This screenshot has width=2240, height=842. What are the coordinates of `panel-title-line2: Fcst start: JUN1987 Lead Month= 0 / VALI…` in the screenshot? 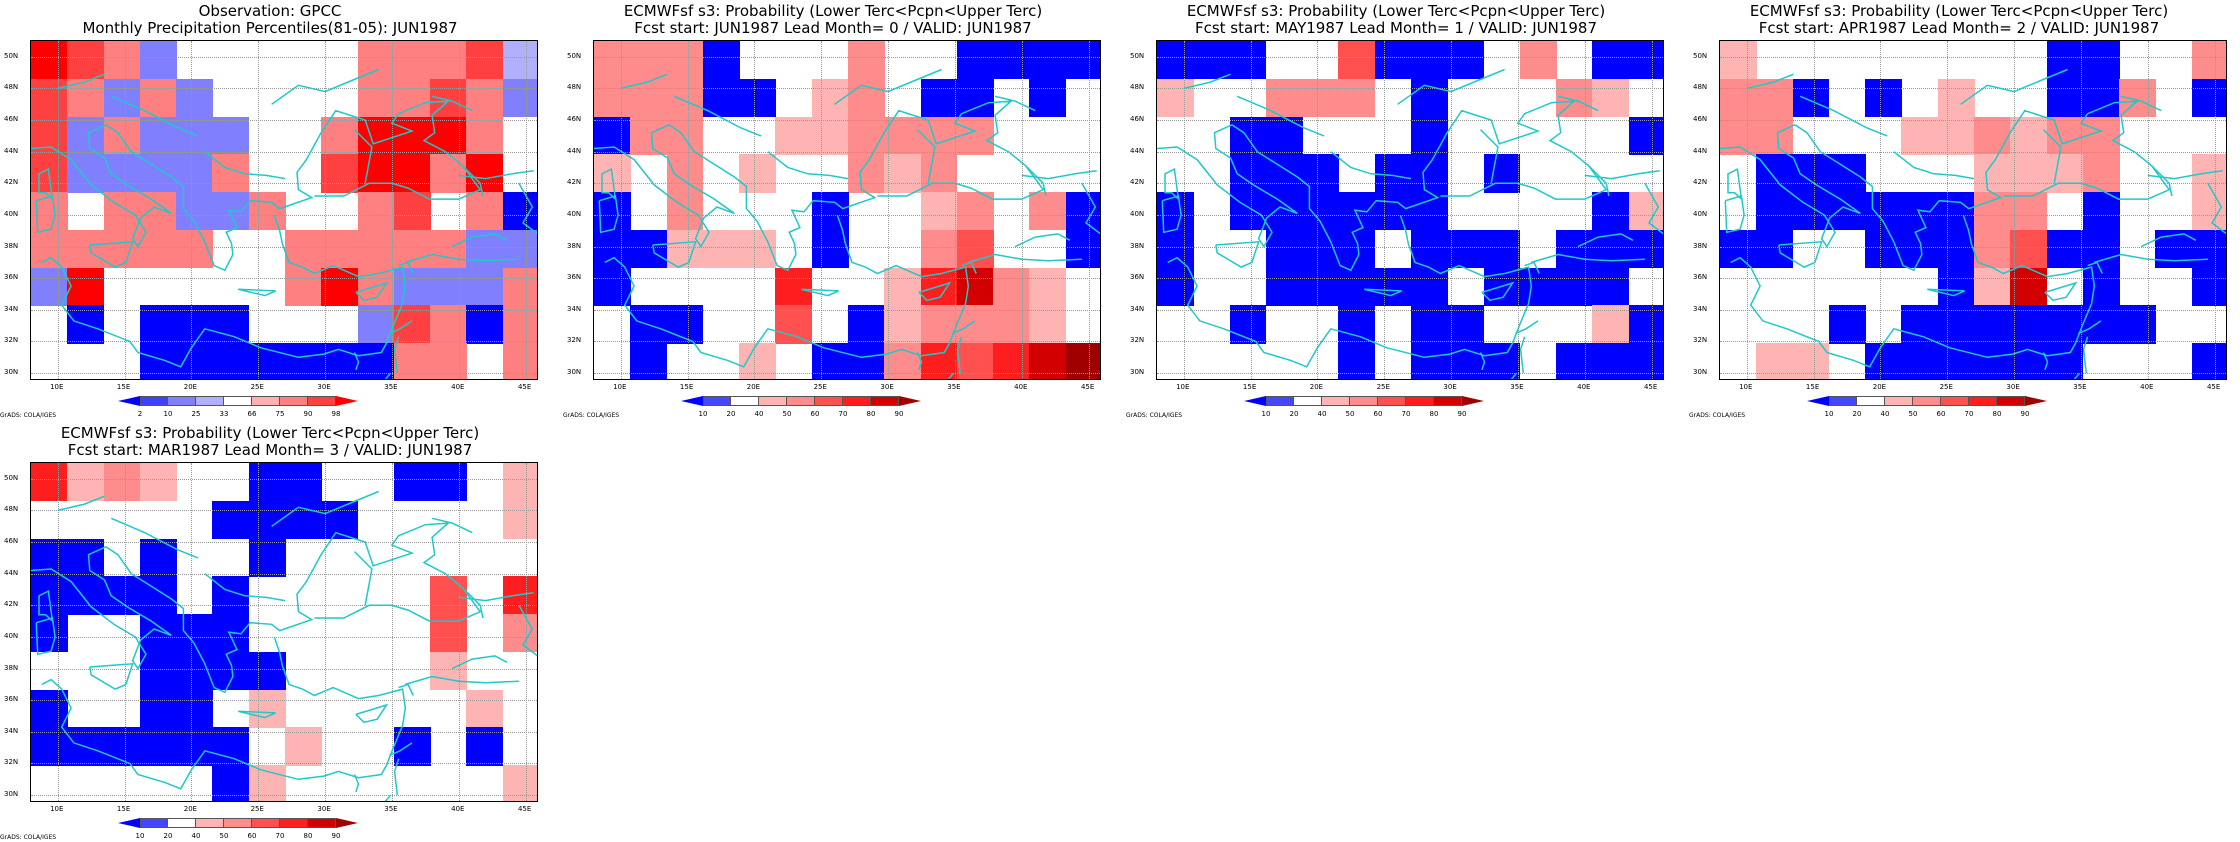 It's located at (833, 28).